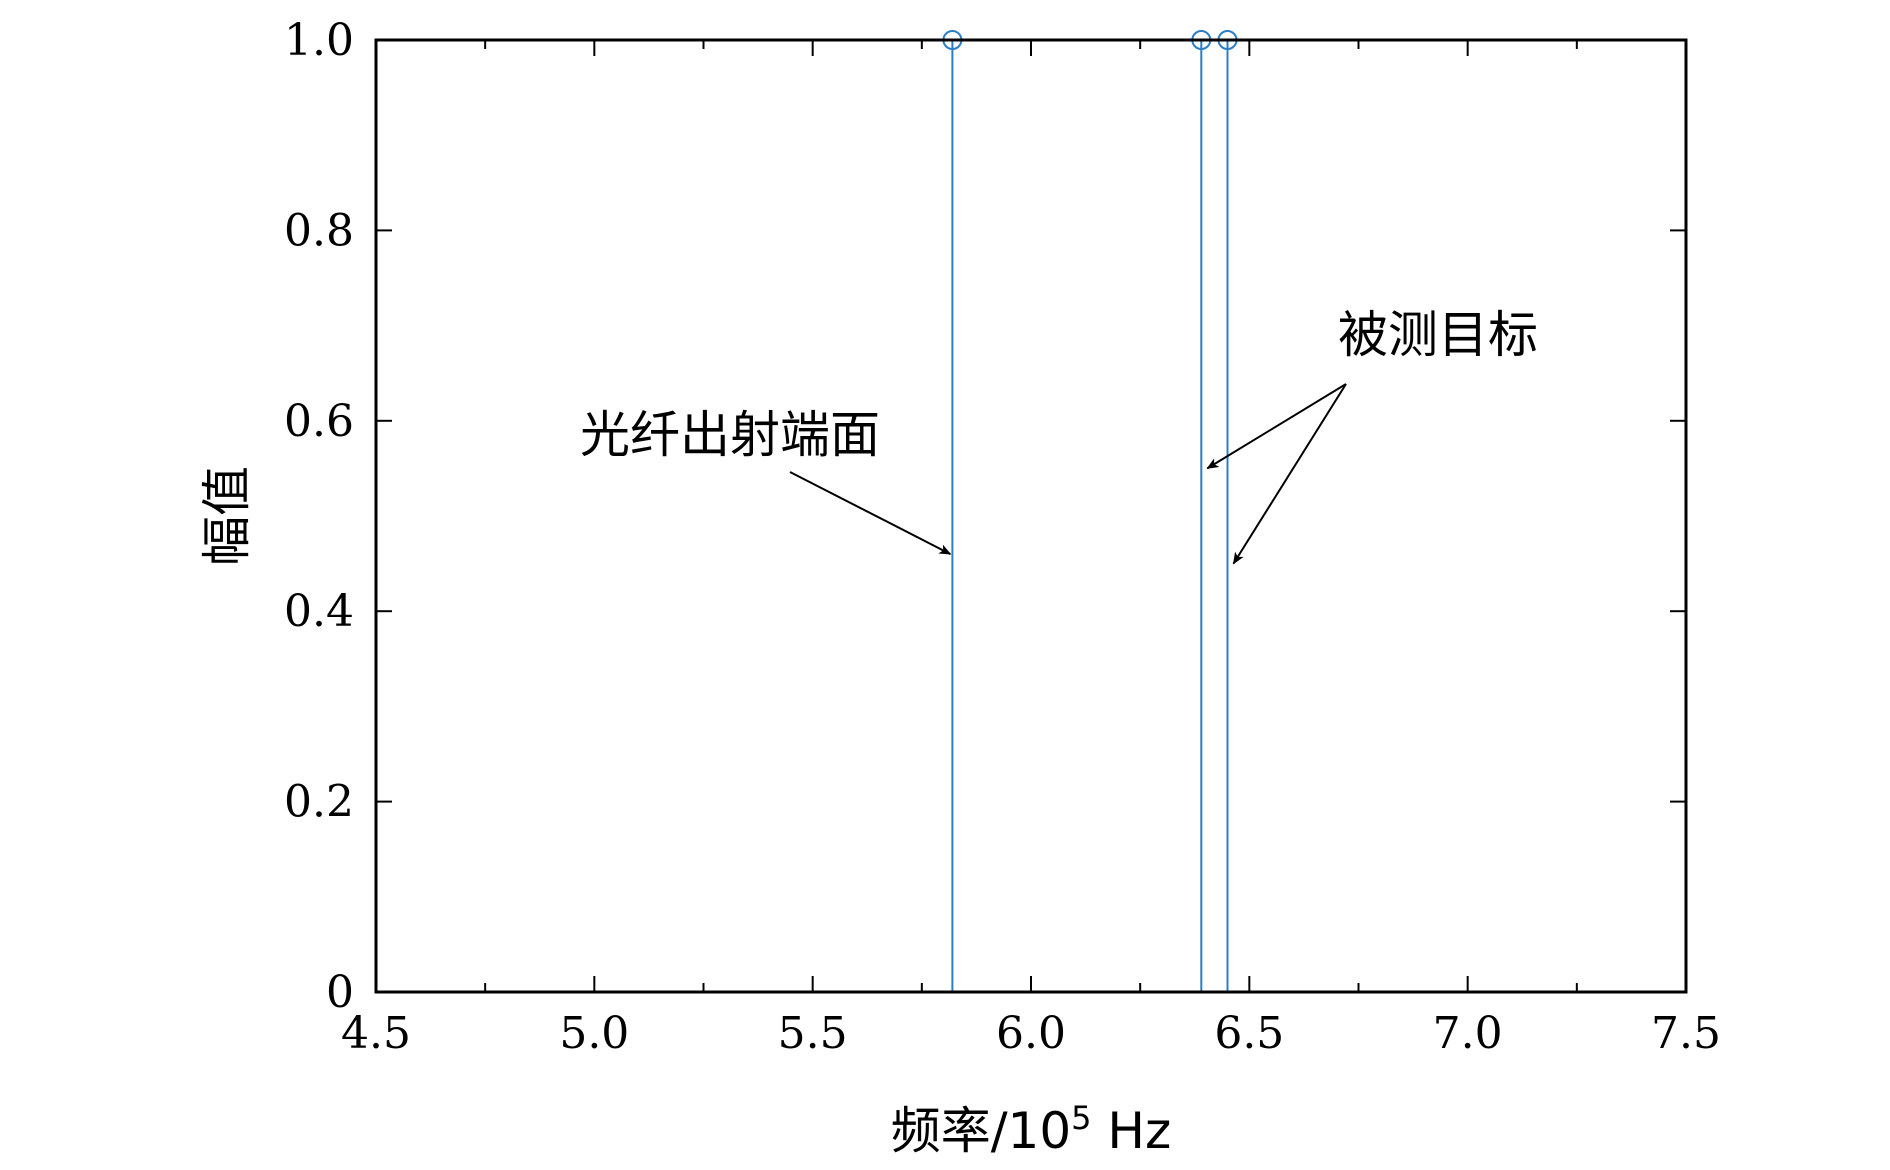 The image size is (1890, 1170). I want to click on x-axis-label-unit: Hz, so click(1132, 1131).